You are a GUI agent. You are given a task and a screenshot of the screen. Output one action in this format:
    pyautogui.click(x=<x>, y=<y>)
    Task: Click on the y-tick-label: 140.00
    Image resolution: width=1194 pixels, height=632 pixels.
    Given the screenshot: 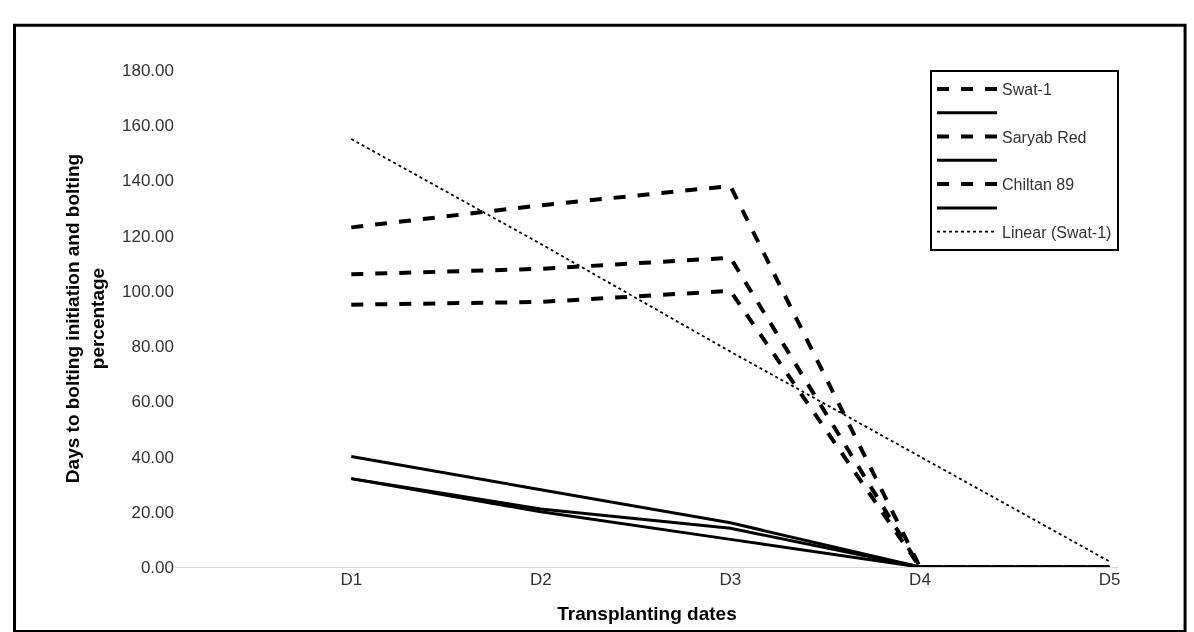 What is the action you would take?
    pyautogui.click(x=148, y=181)
    